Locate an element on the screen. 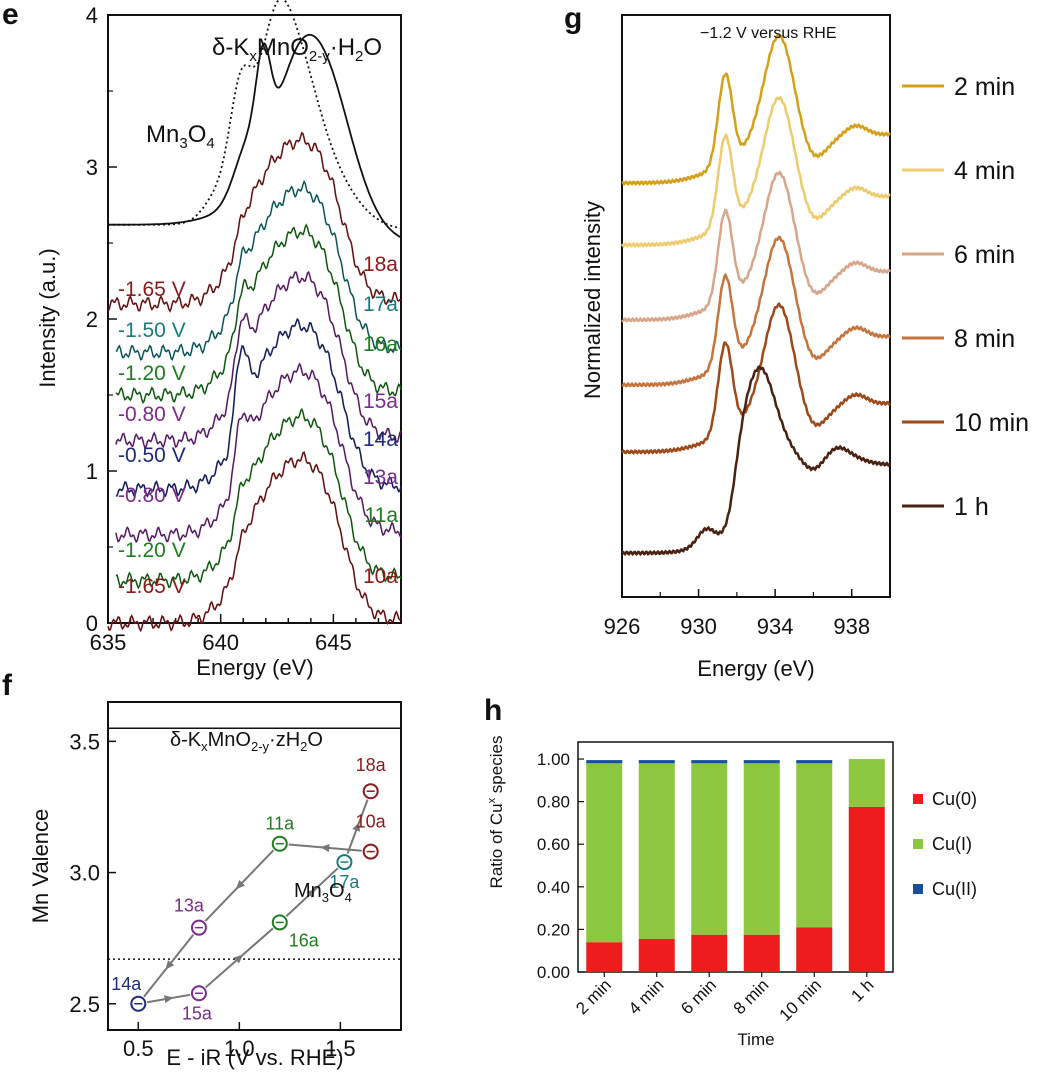 The image size is (1048, 1077). panel-label-f: f is located at coordinates (7, 685).